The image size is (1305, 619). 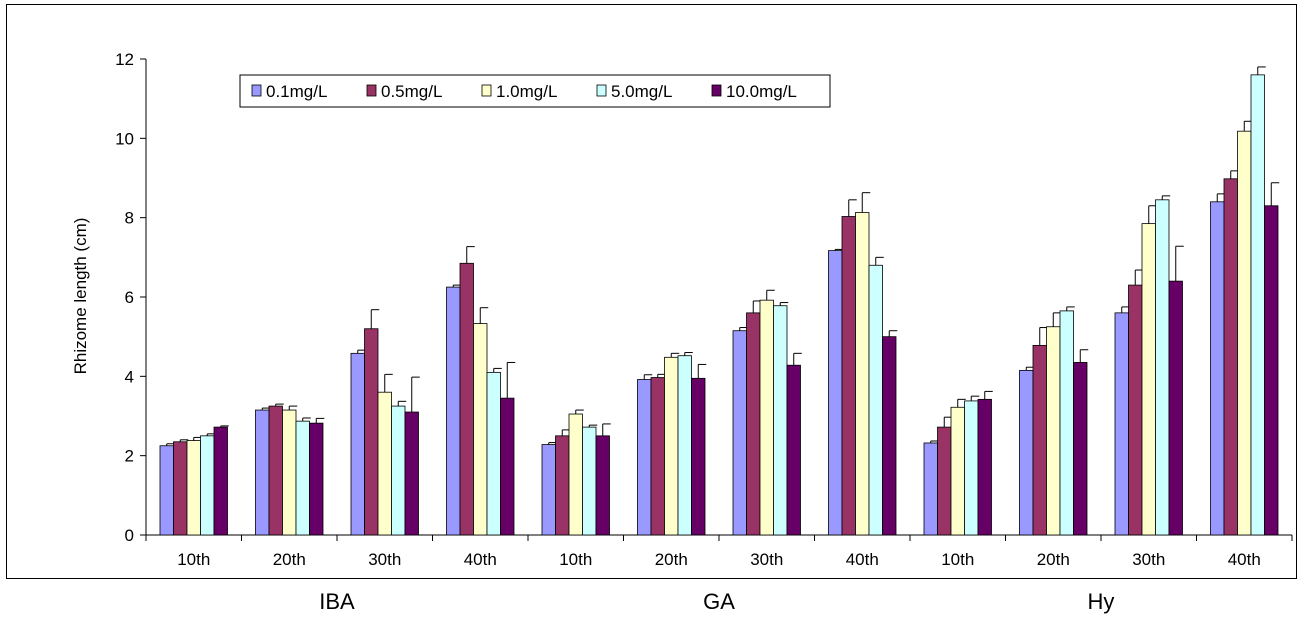 I want to click on legend-label: 1.0mg/L, so click(x=526, y=91).